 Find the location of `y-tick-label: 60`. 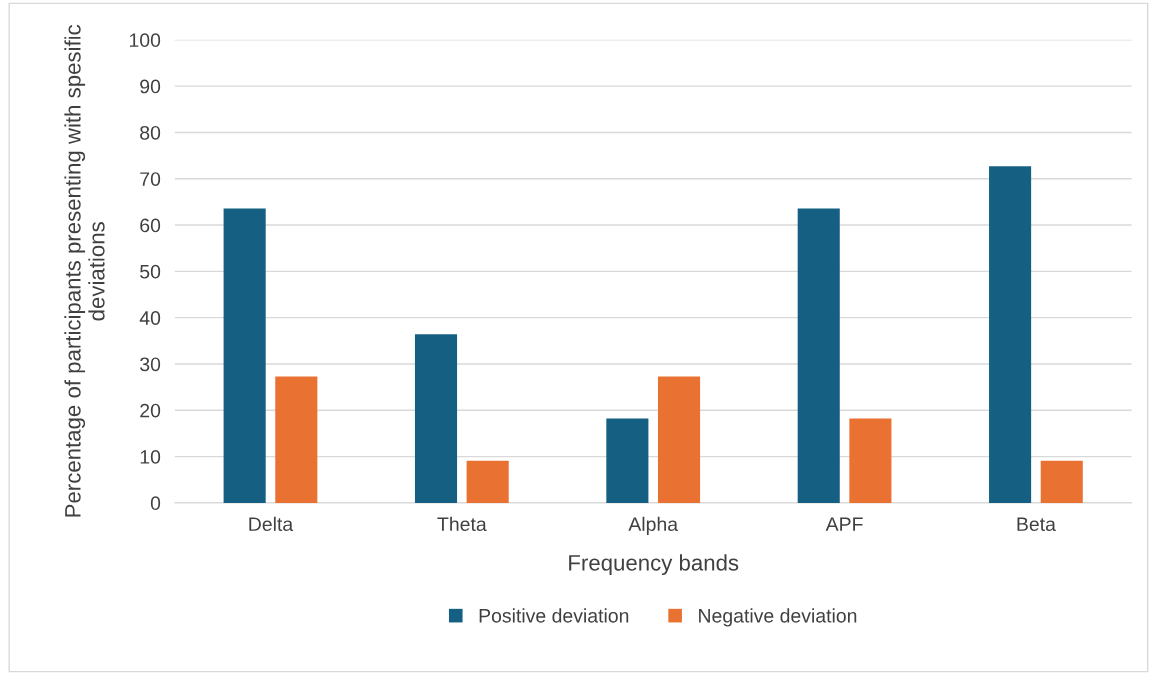

y-tick-label: 60 is located at coordinates (150, 225).